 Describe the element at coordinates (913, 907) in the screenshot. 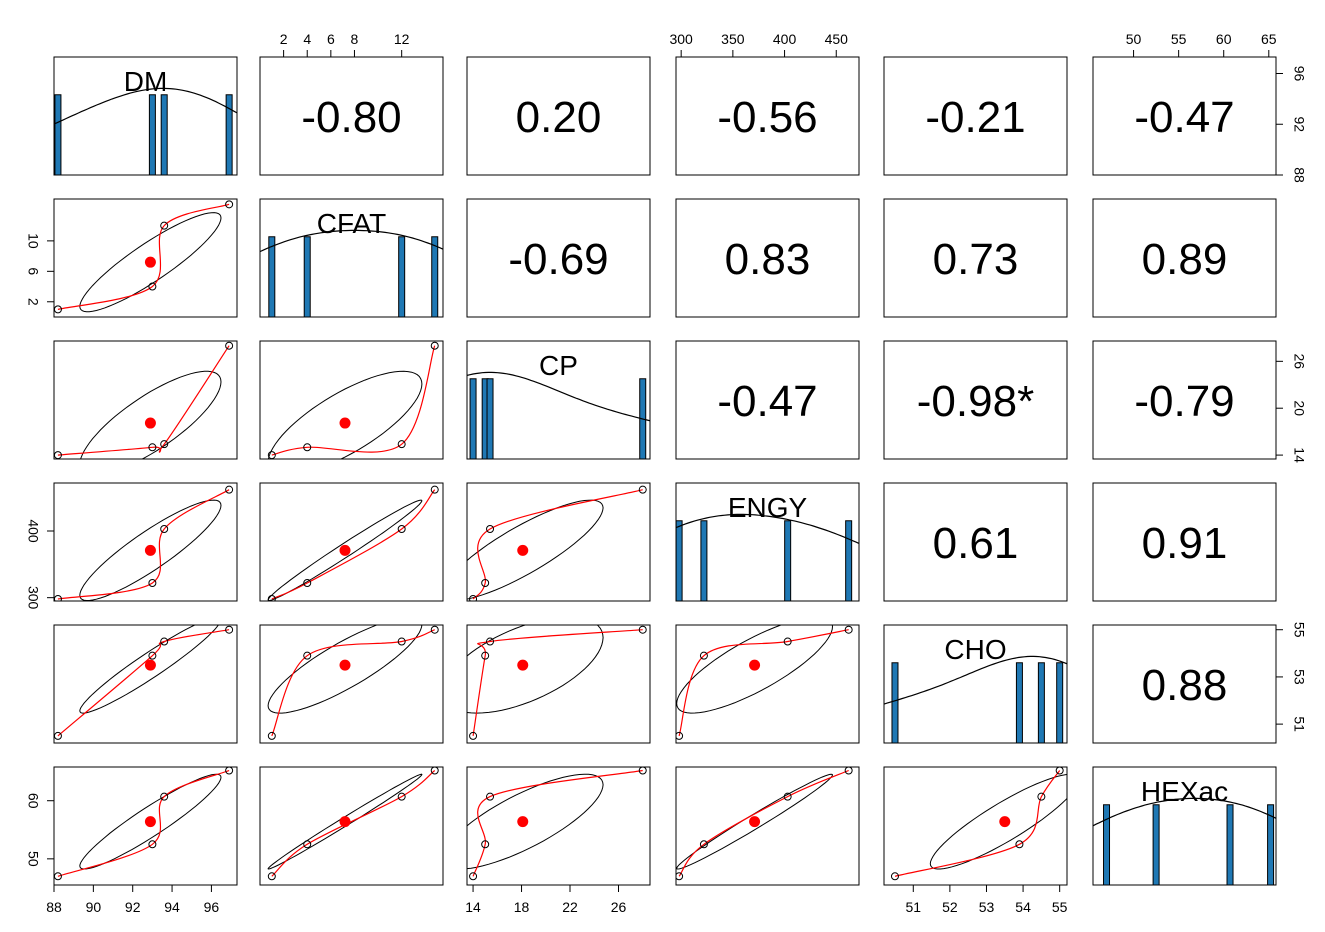

I see `tick-label: 51` at that location.